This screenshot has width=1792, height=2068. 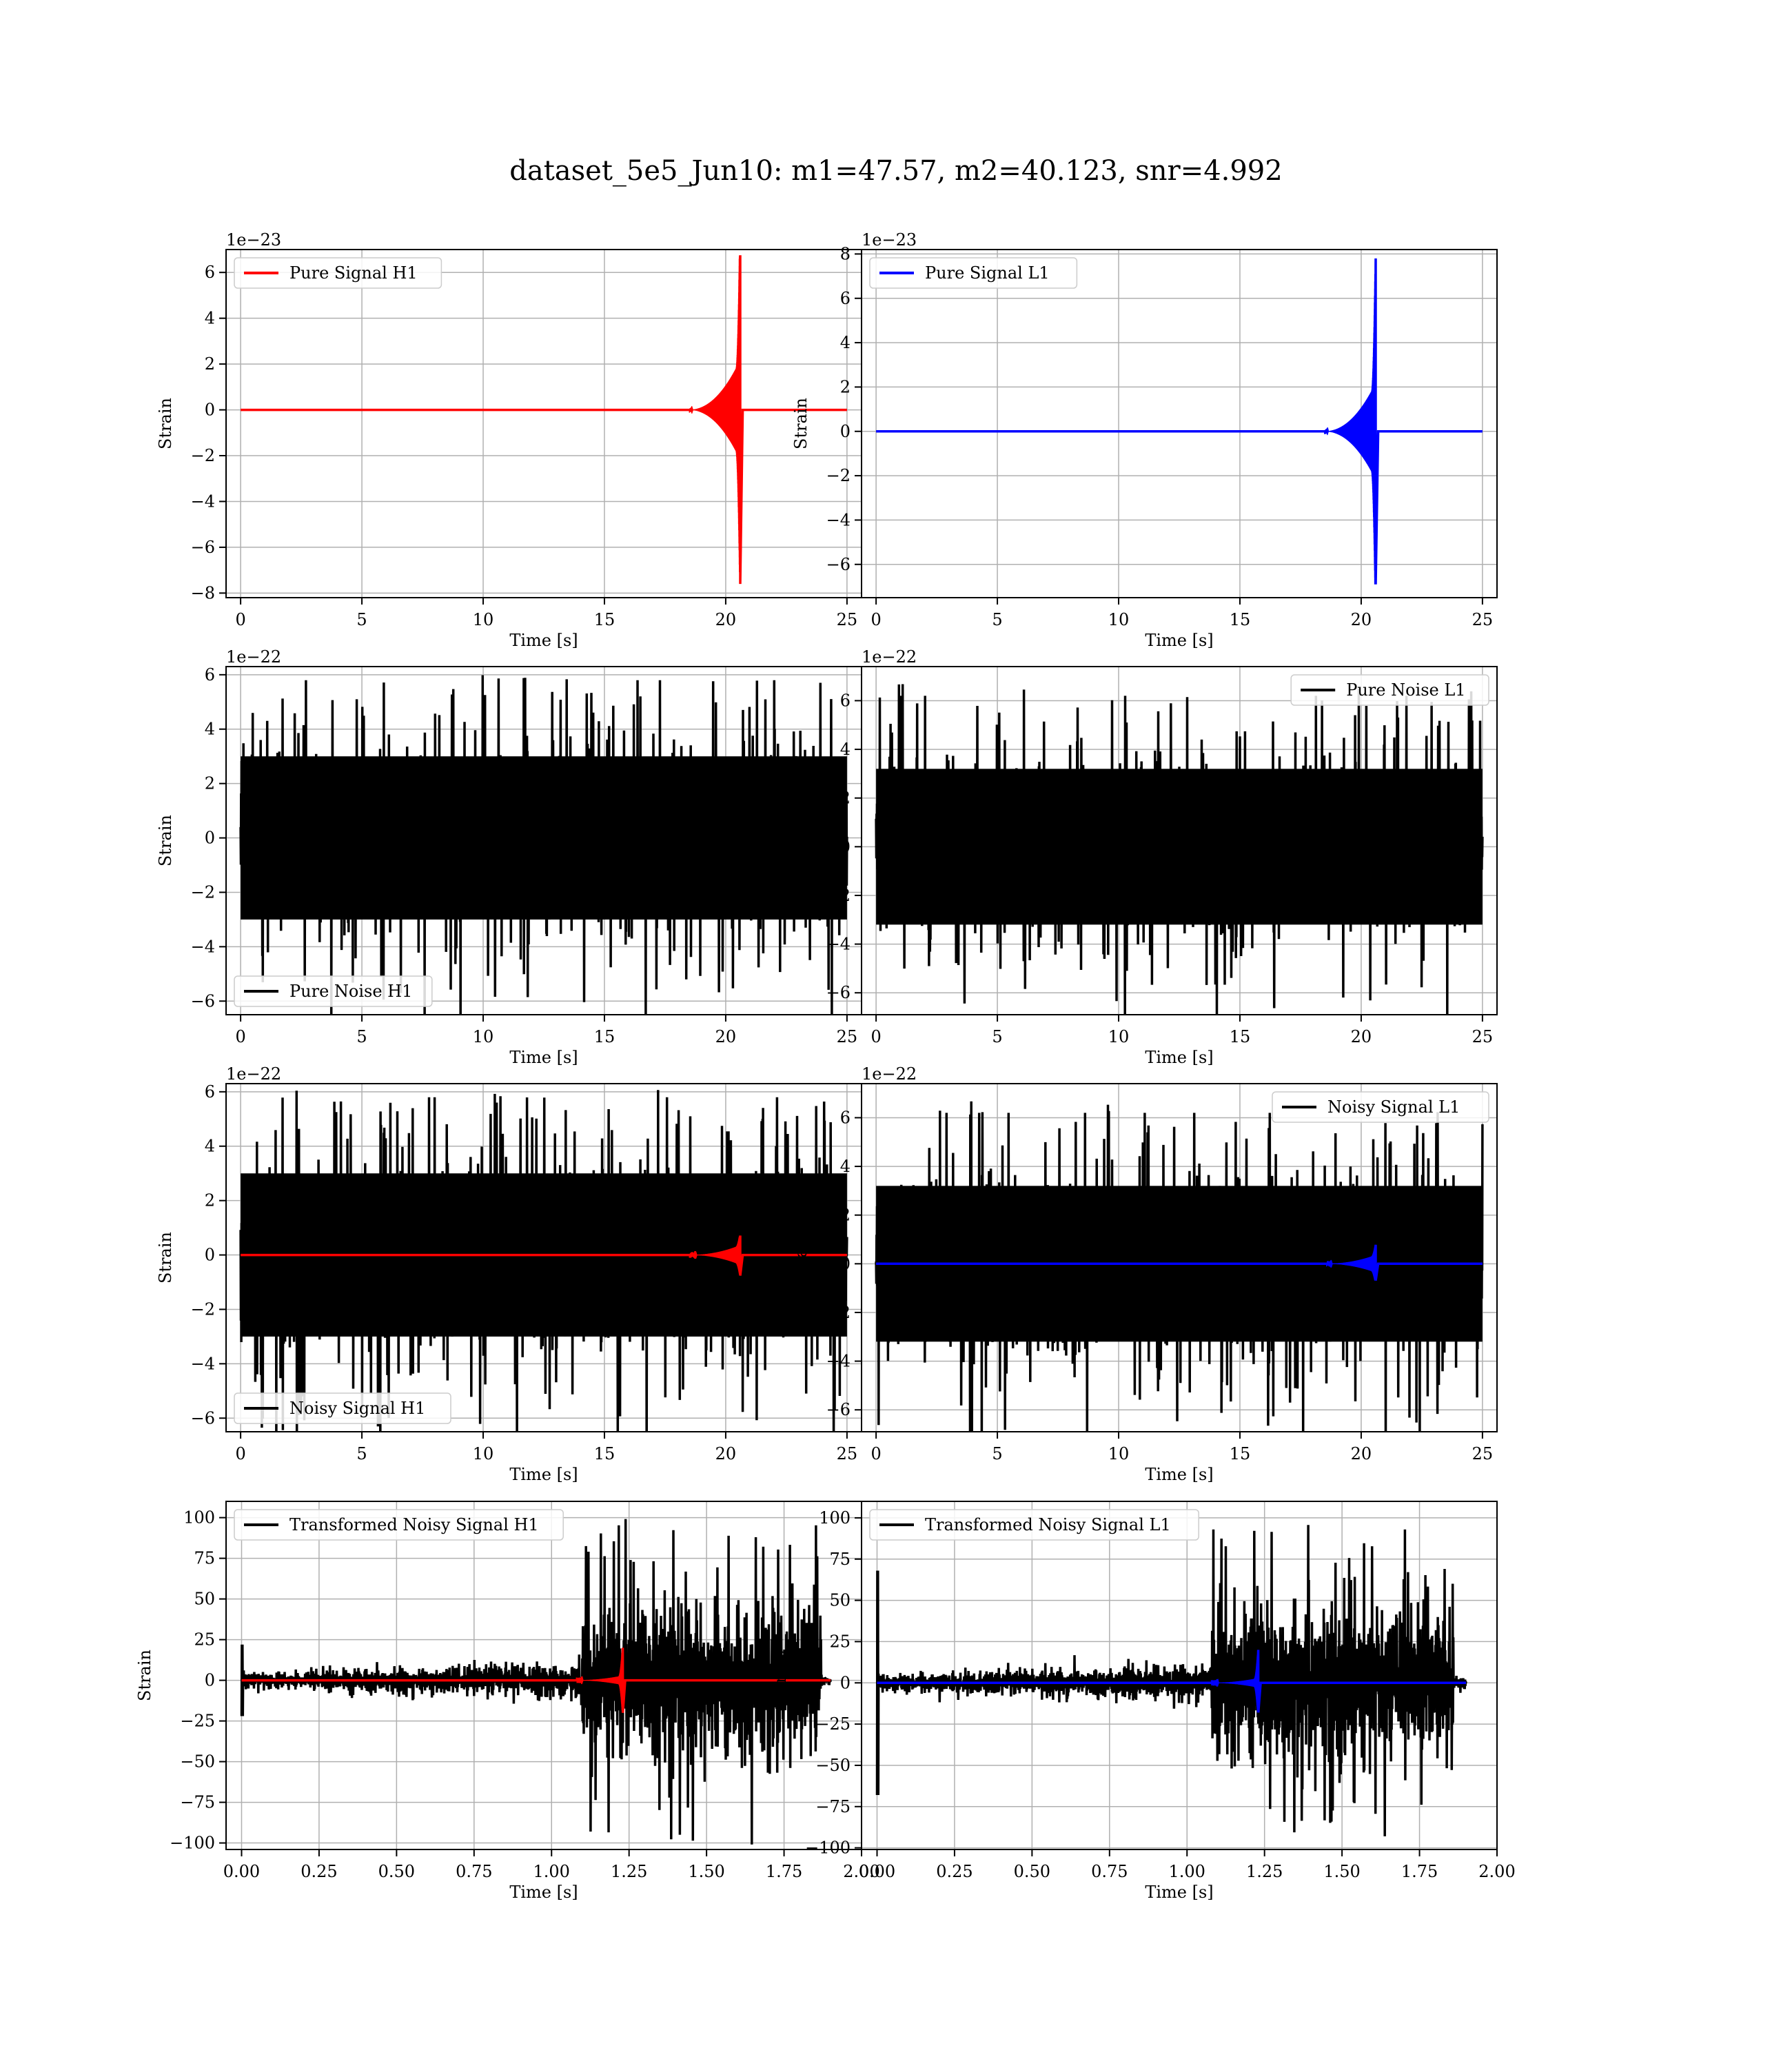 What do you see at coordinates (1405, 690) in the screenshot?
I see `legend-label: Pure Noise L1` at bounding box center [1405, 690].